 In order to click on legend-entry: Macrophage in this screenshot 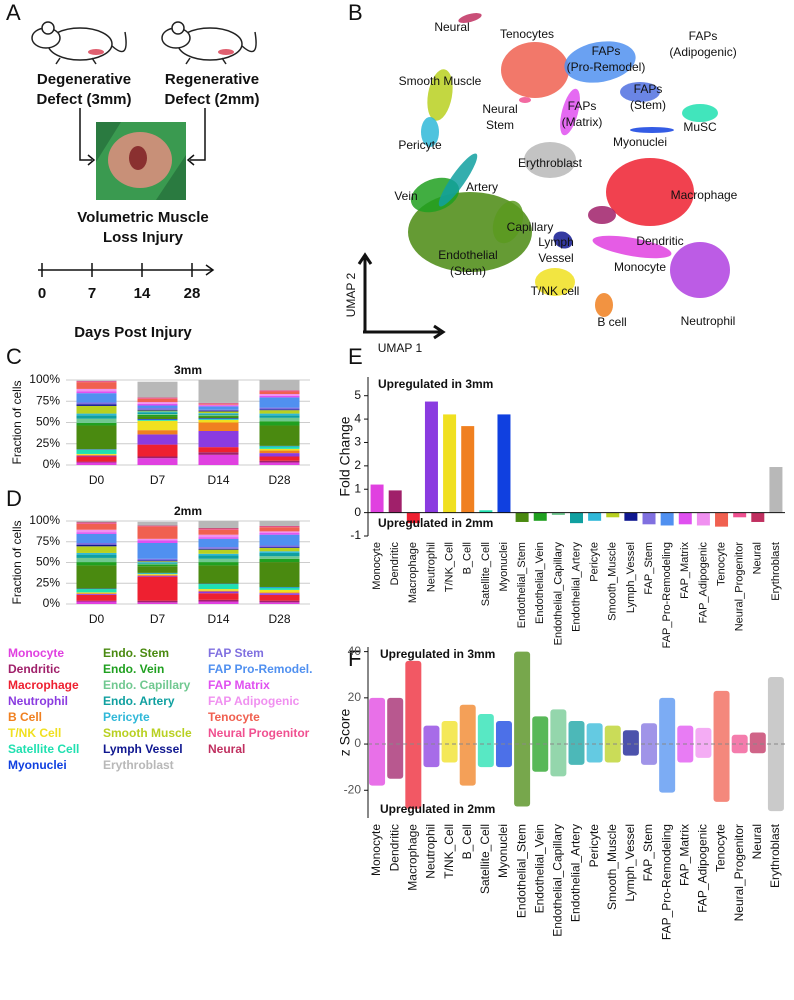, I will do `click(43, 685)`.